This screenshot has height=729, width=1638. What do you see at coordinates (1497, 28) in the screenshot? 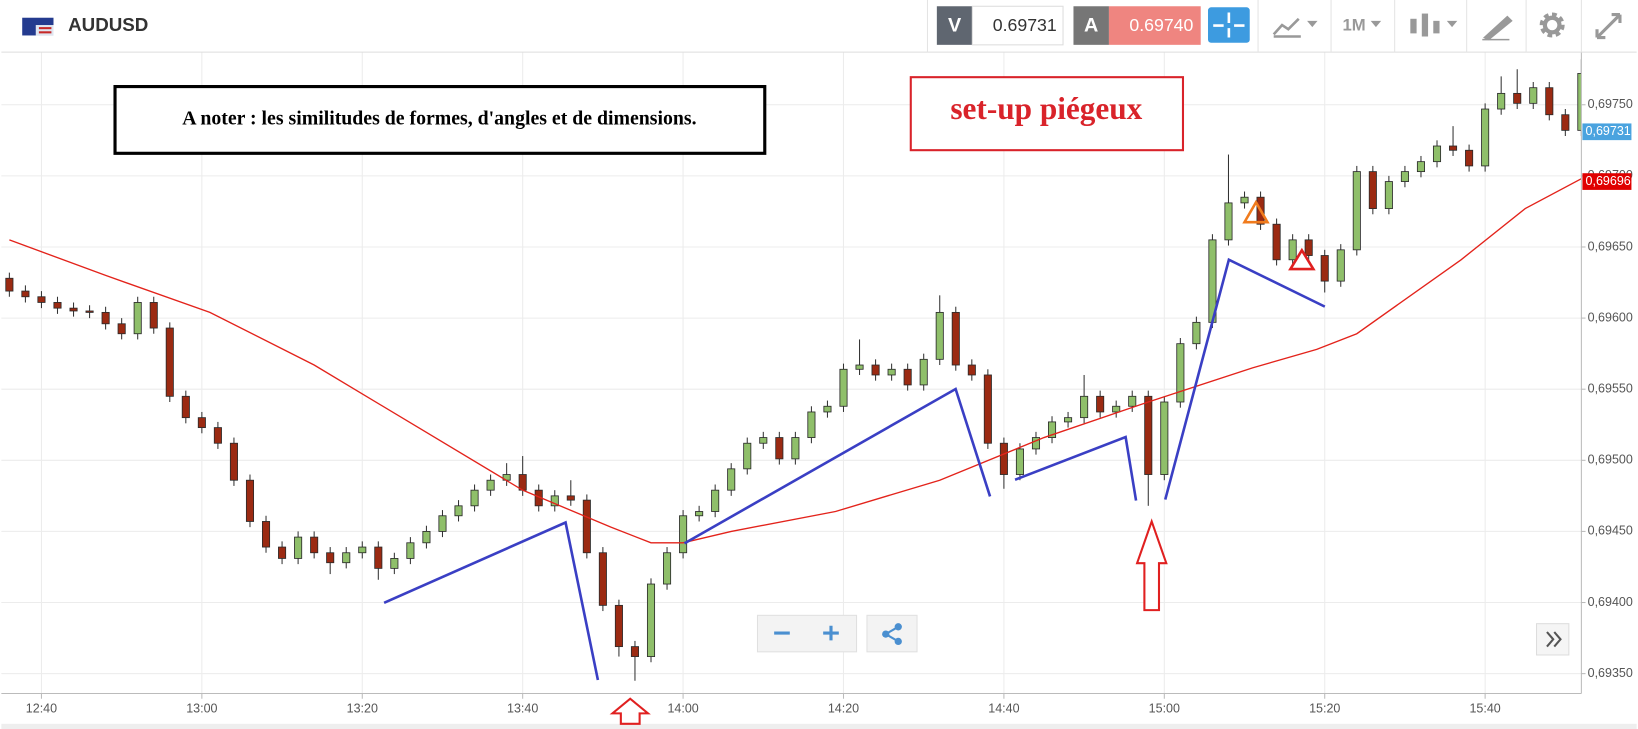
I see `draw-icon` at bounding box center [1497, 28].